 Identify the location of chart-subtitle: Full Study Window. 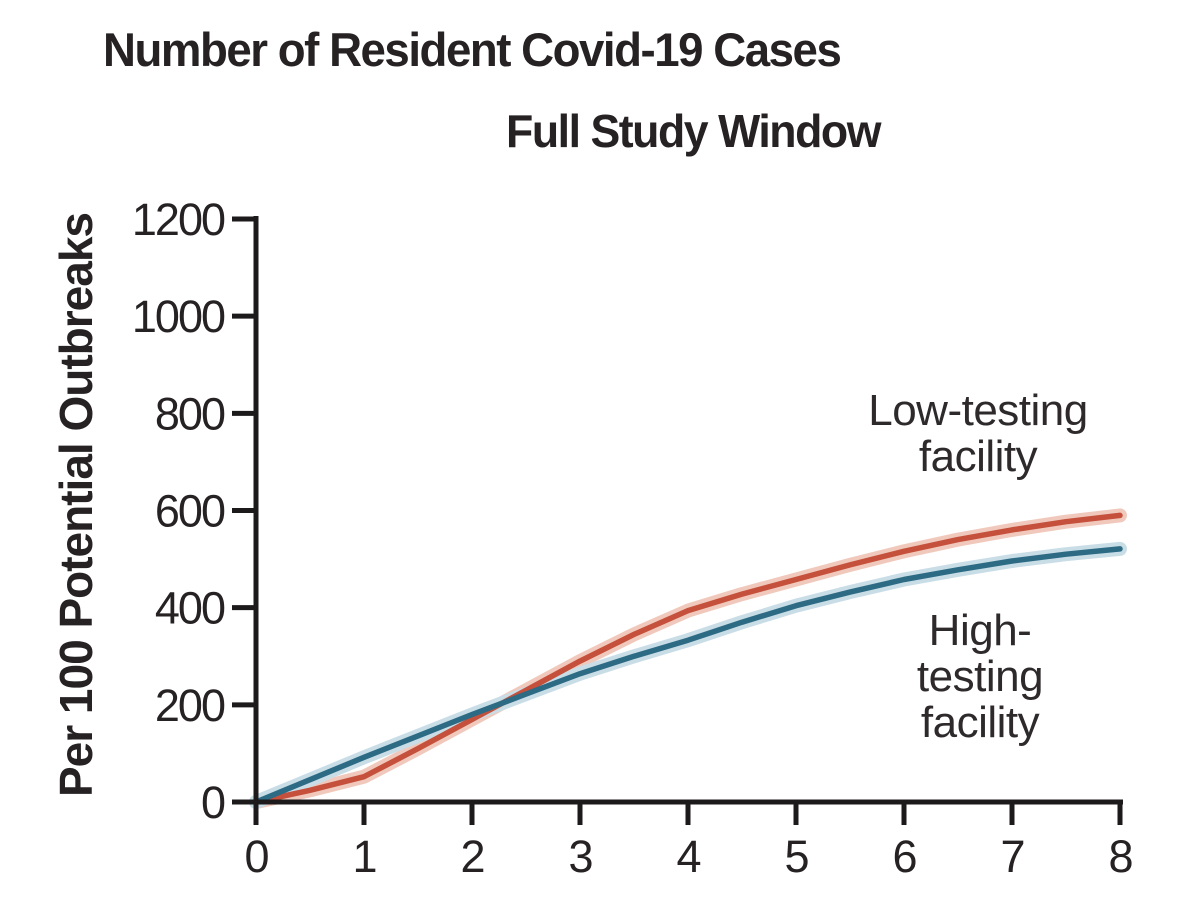
(693, 131).